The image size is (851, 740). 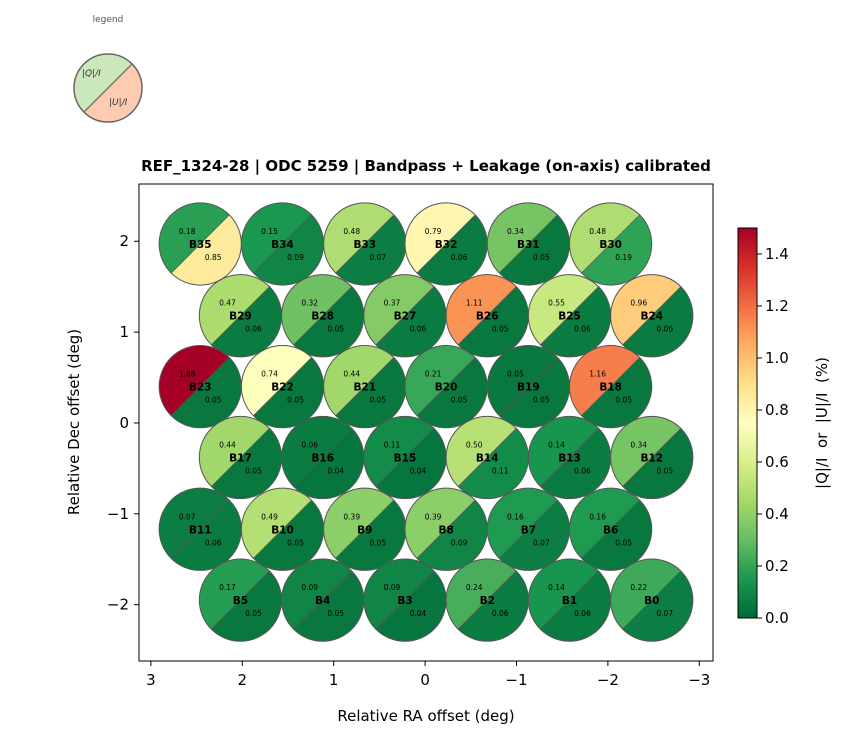 What do you see at coordinates (322, 317) in the screenshot?
I see `beam-label: B28` at bounding box center [322, 317].